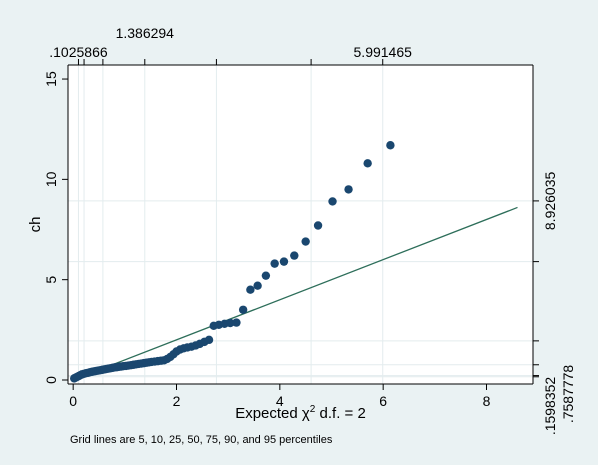 Image resolution: width=598 pixels, height=465 pixels. What do you see at coordinates (568, 394) in the screenshot?
I see `right-tick-label: .7587778` at bounding box center [568, 394].